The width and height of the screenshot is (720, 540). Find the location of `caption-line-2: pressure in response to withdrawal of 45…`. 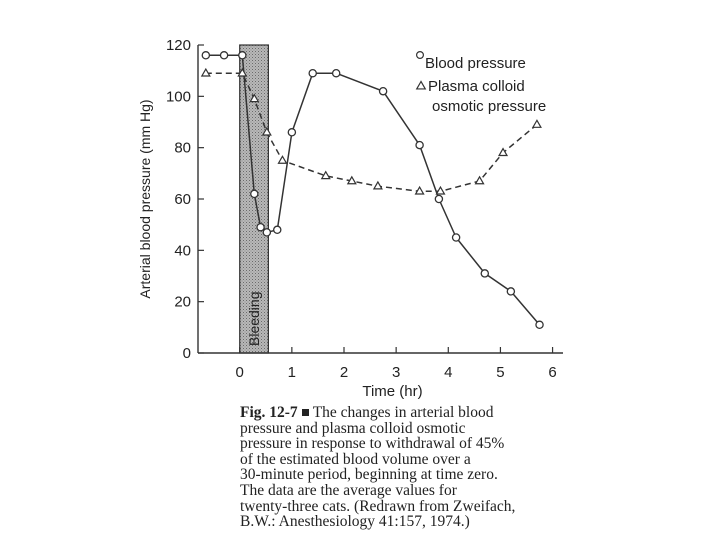

caption-line-2: pressure in response to withdrawal of 45… is located at coordinates (372, 444).